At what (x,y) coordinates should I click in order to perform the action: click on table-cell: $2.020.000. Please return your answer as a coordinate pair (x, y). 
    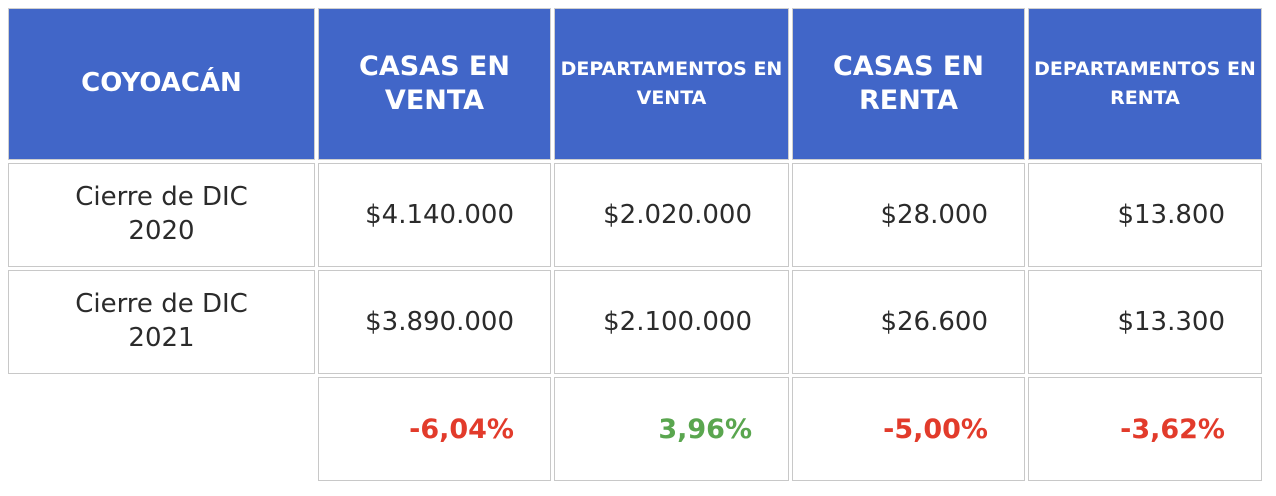
    Looking at the image, I should click on (671, 215).